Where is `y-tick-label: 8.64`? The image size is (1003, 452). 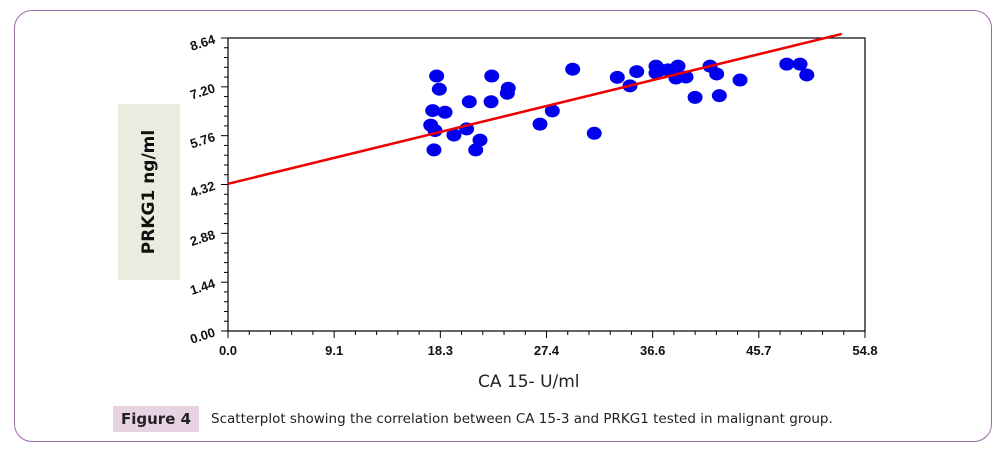 y-tick-label: 8.64 is located at coordinates (202, 42).